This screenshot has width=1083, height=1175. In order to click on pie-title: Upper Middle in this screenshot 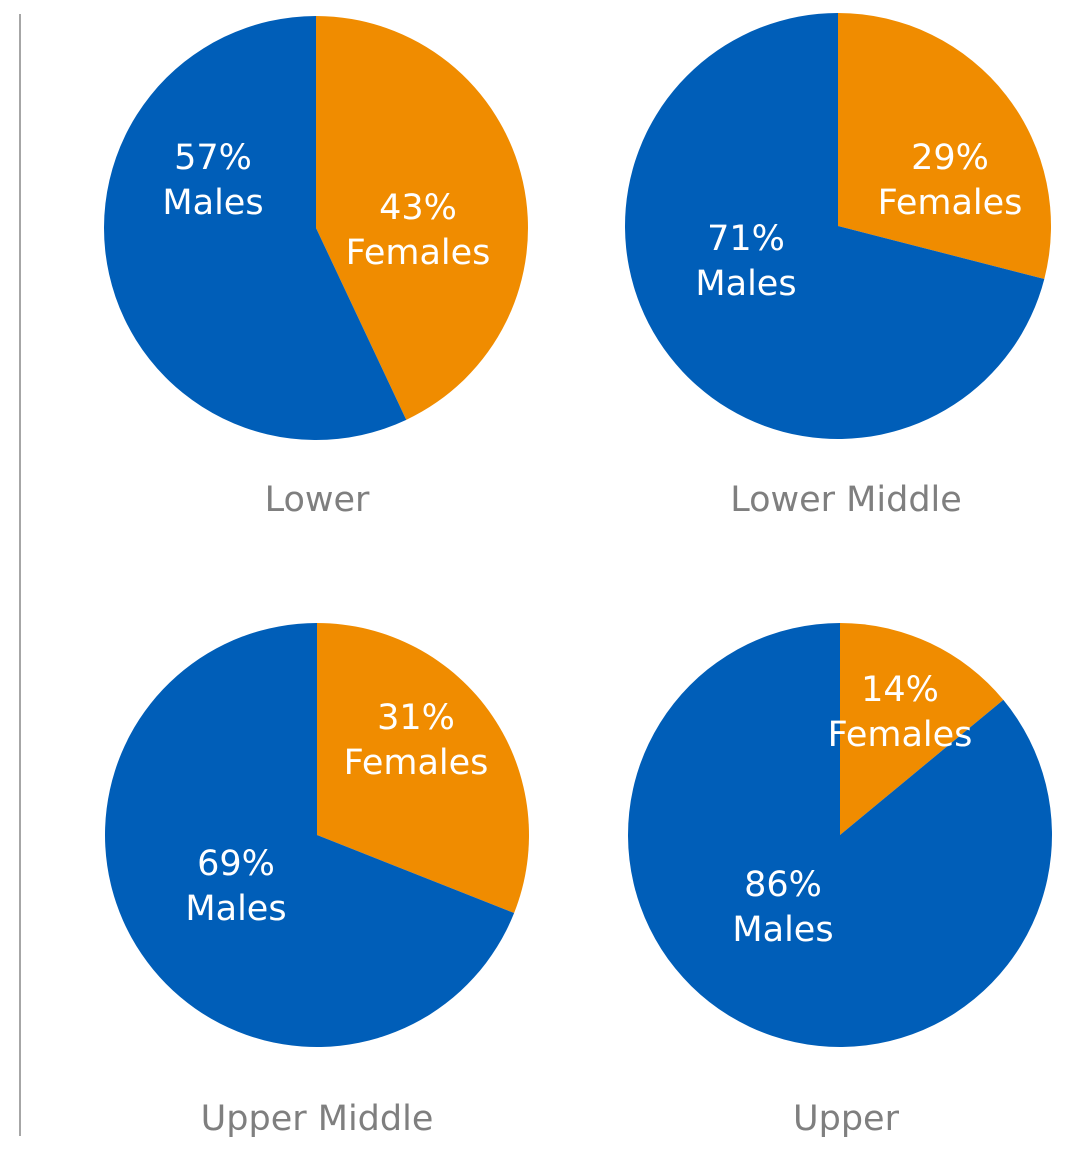, I will do `click(317, 1119)`.